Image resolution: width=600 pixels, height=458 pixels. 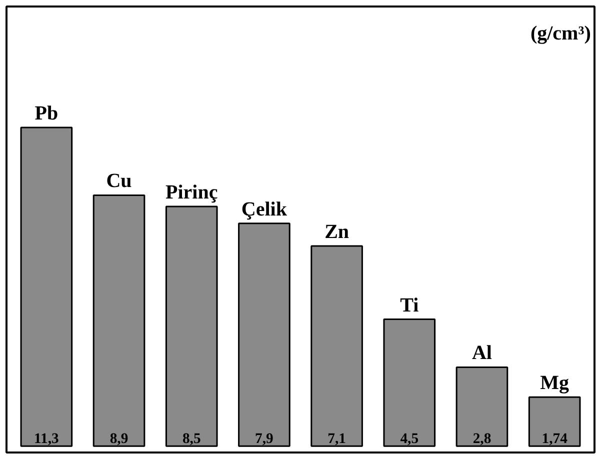 I want to click on x-tick-label: Ti, so click(x=410, y=305).